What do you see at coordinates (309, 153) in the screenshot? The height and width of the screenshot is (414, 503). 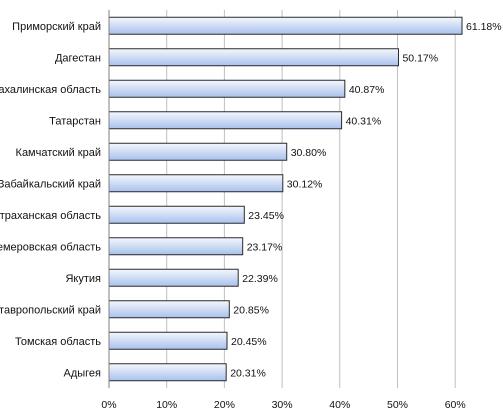 I see `value-label: 30.80%` at bounding box center [309, 153].